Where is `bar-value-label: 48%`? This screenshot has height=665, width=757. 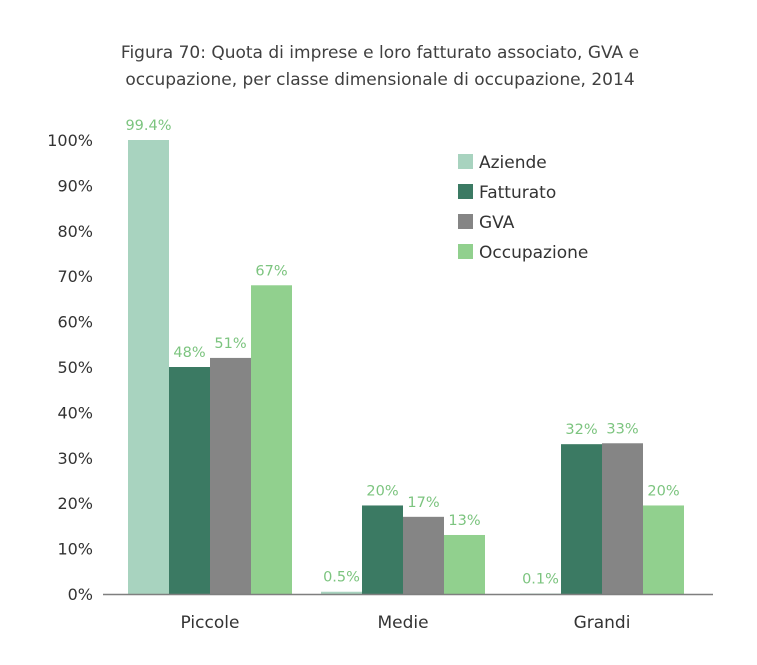
bar-value-label: 48% is located at coordinates (189, 353).